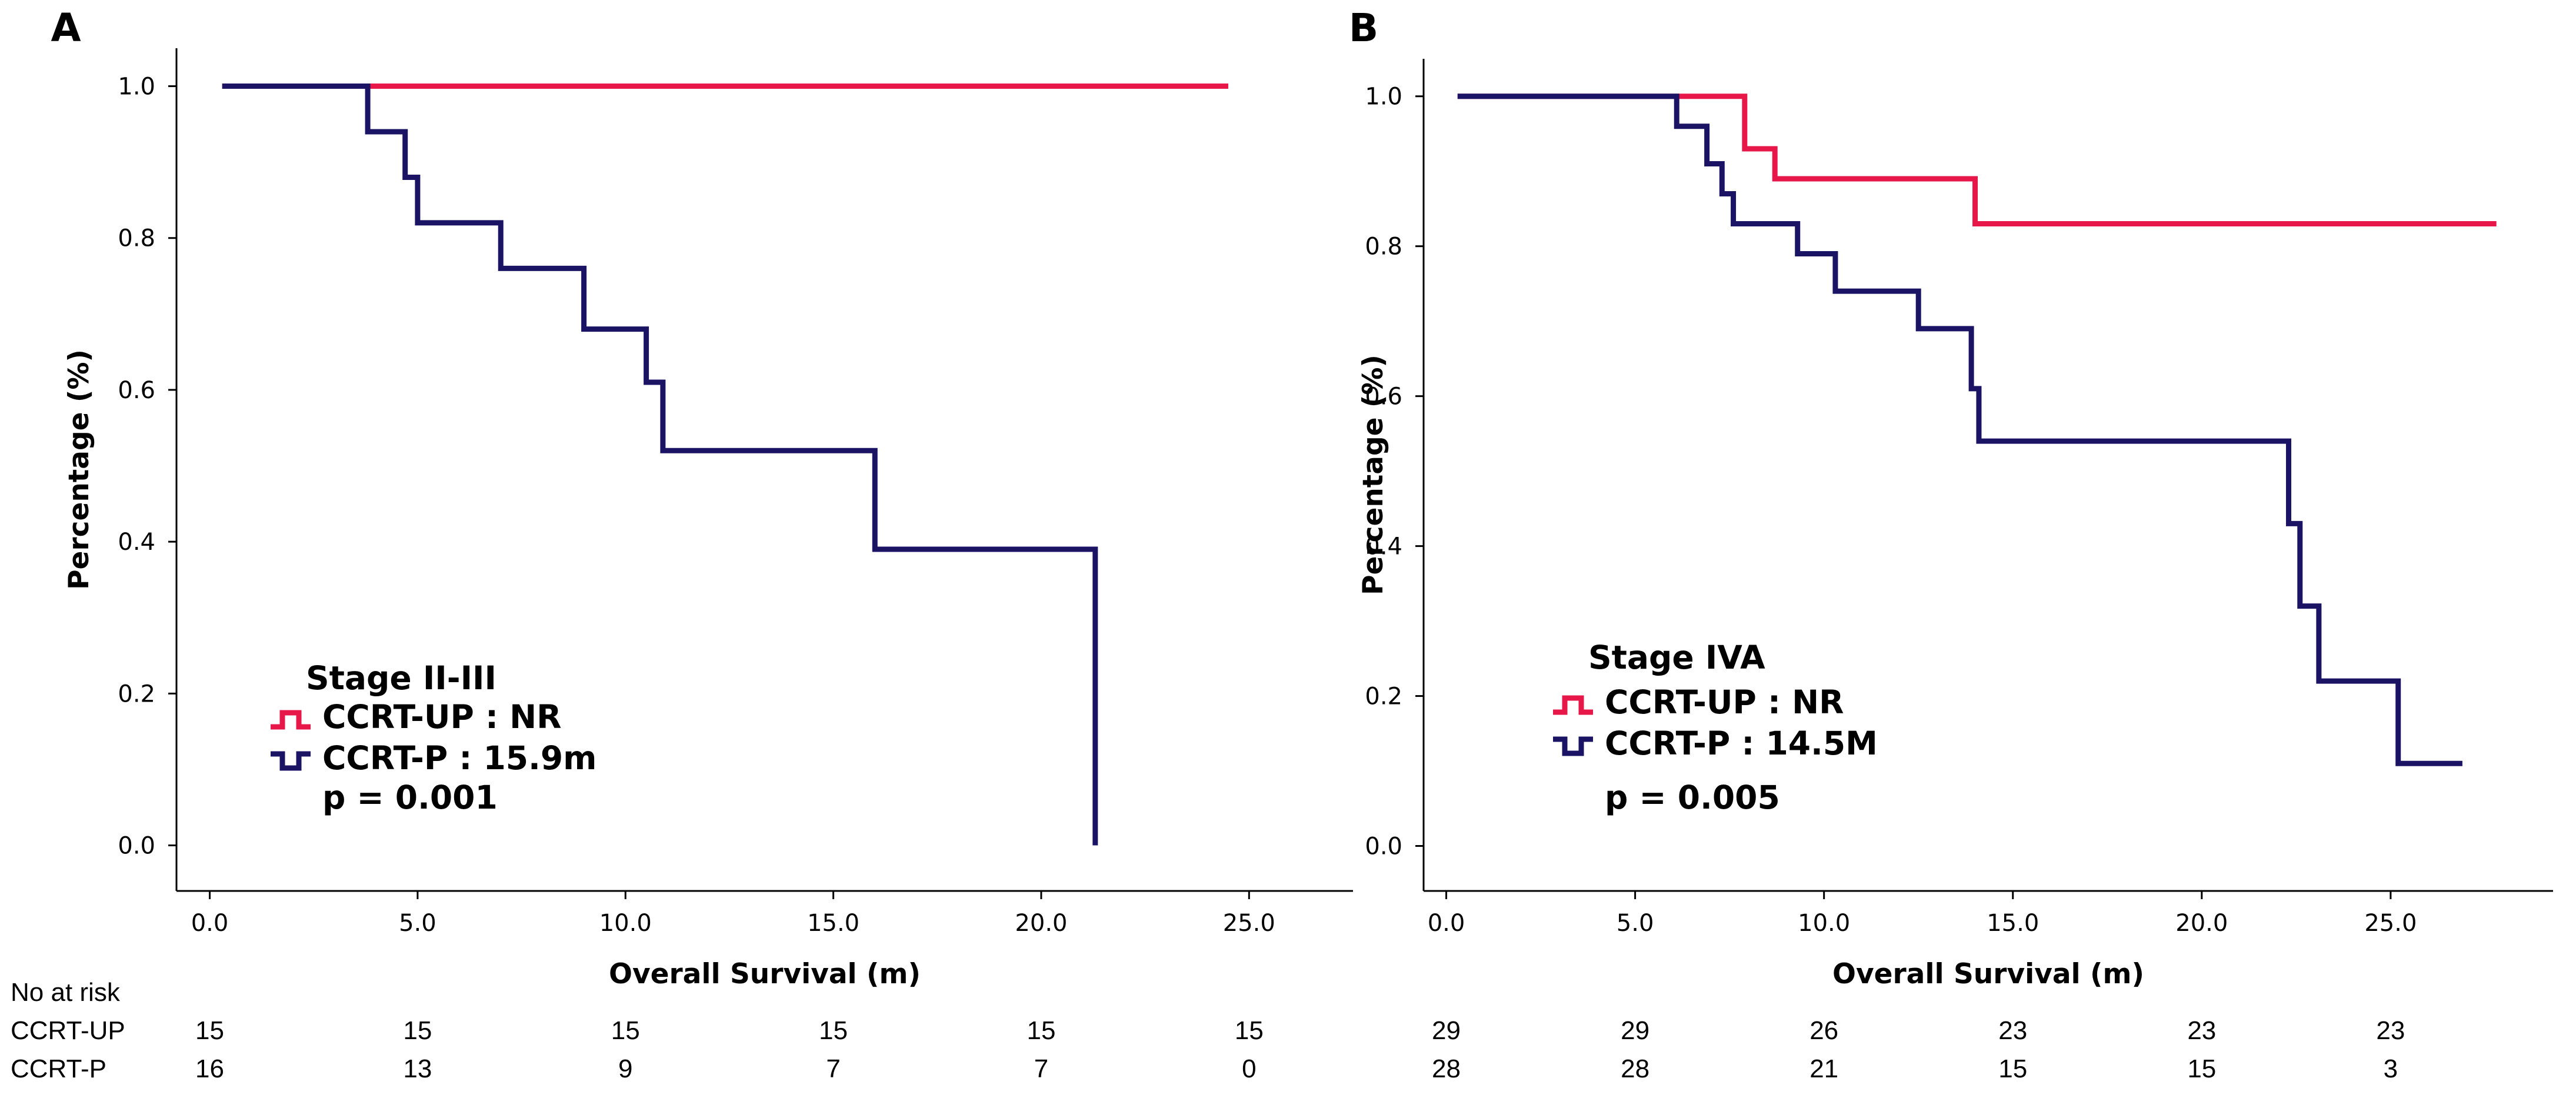 The height and width of the screenshot is (1095, 2576). I want to click on risk-value: 3, so click(2391, 1068).